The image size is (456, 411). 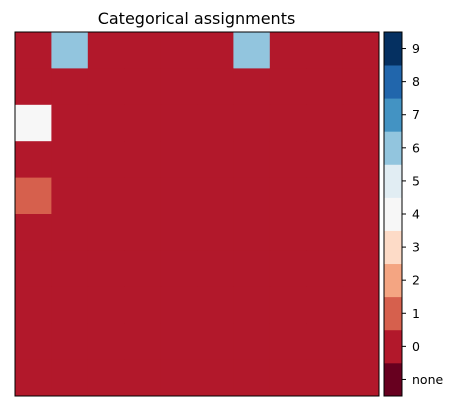 I want to click on colorbar-tick-label: 7, so click(x=416, y=114).